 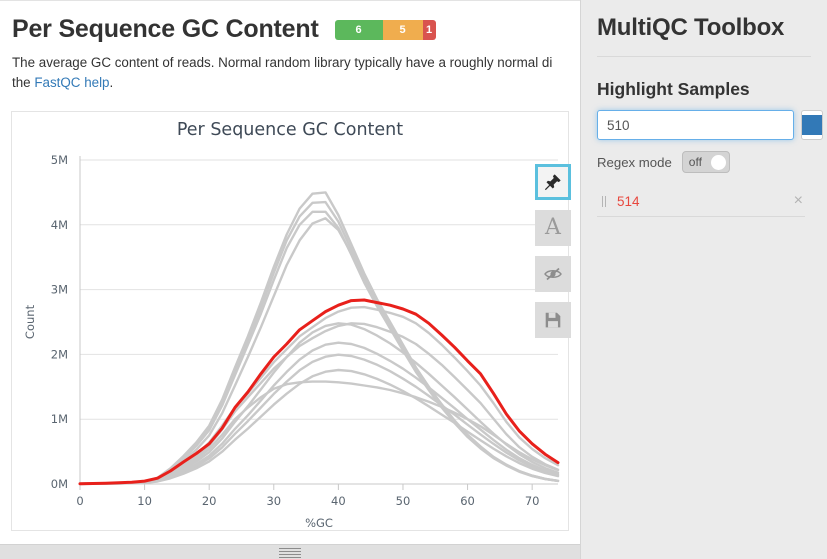 I want to click on svg-text: 3M, so click(x=59, y=290).